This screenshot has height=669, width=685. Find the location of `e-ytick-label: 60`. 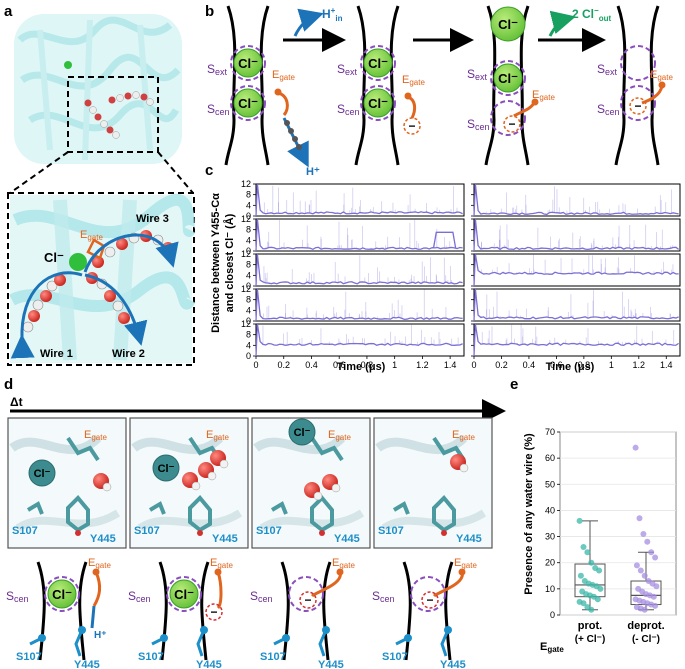

e-ytick-label: 60 is located at coordinates (550, 458).